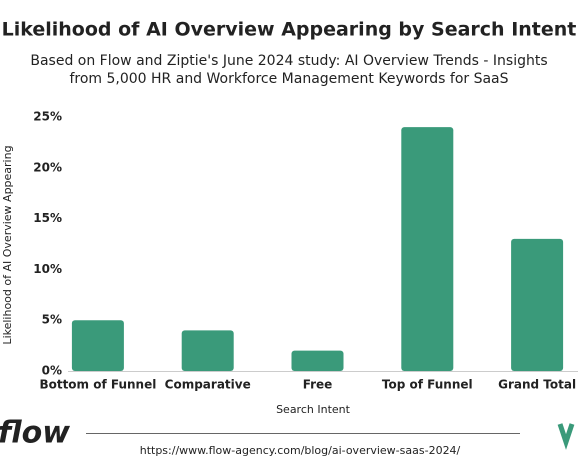 The width and height of the screenshot is (578, 462). What do you see at coordinates (318, 385) in the screenshot?
I see `x-tick-label: Free` at bounding box center [318, 385].